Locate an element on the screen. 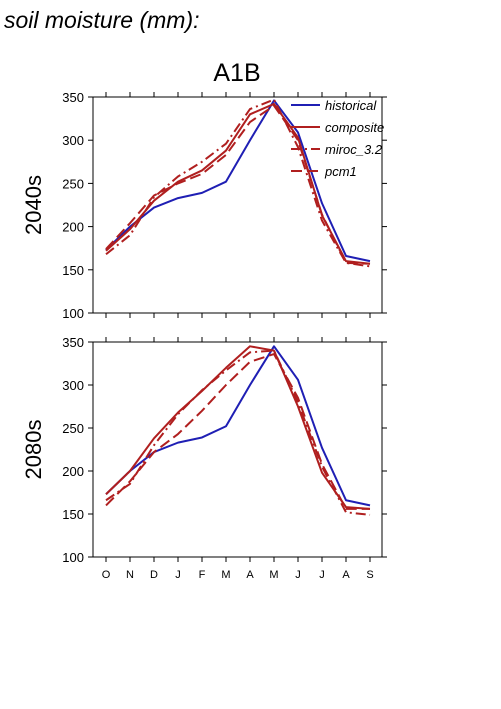 The width and height of the screenshot is (501, 709). legend-label: composite is located at coordinates (354, 127).